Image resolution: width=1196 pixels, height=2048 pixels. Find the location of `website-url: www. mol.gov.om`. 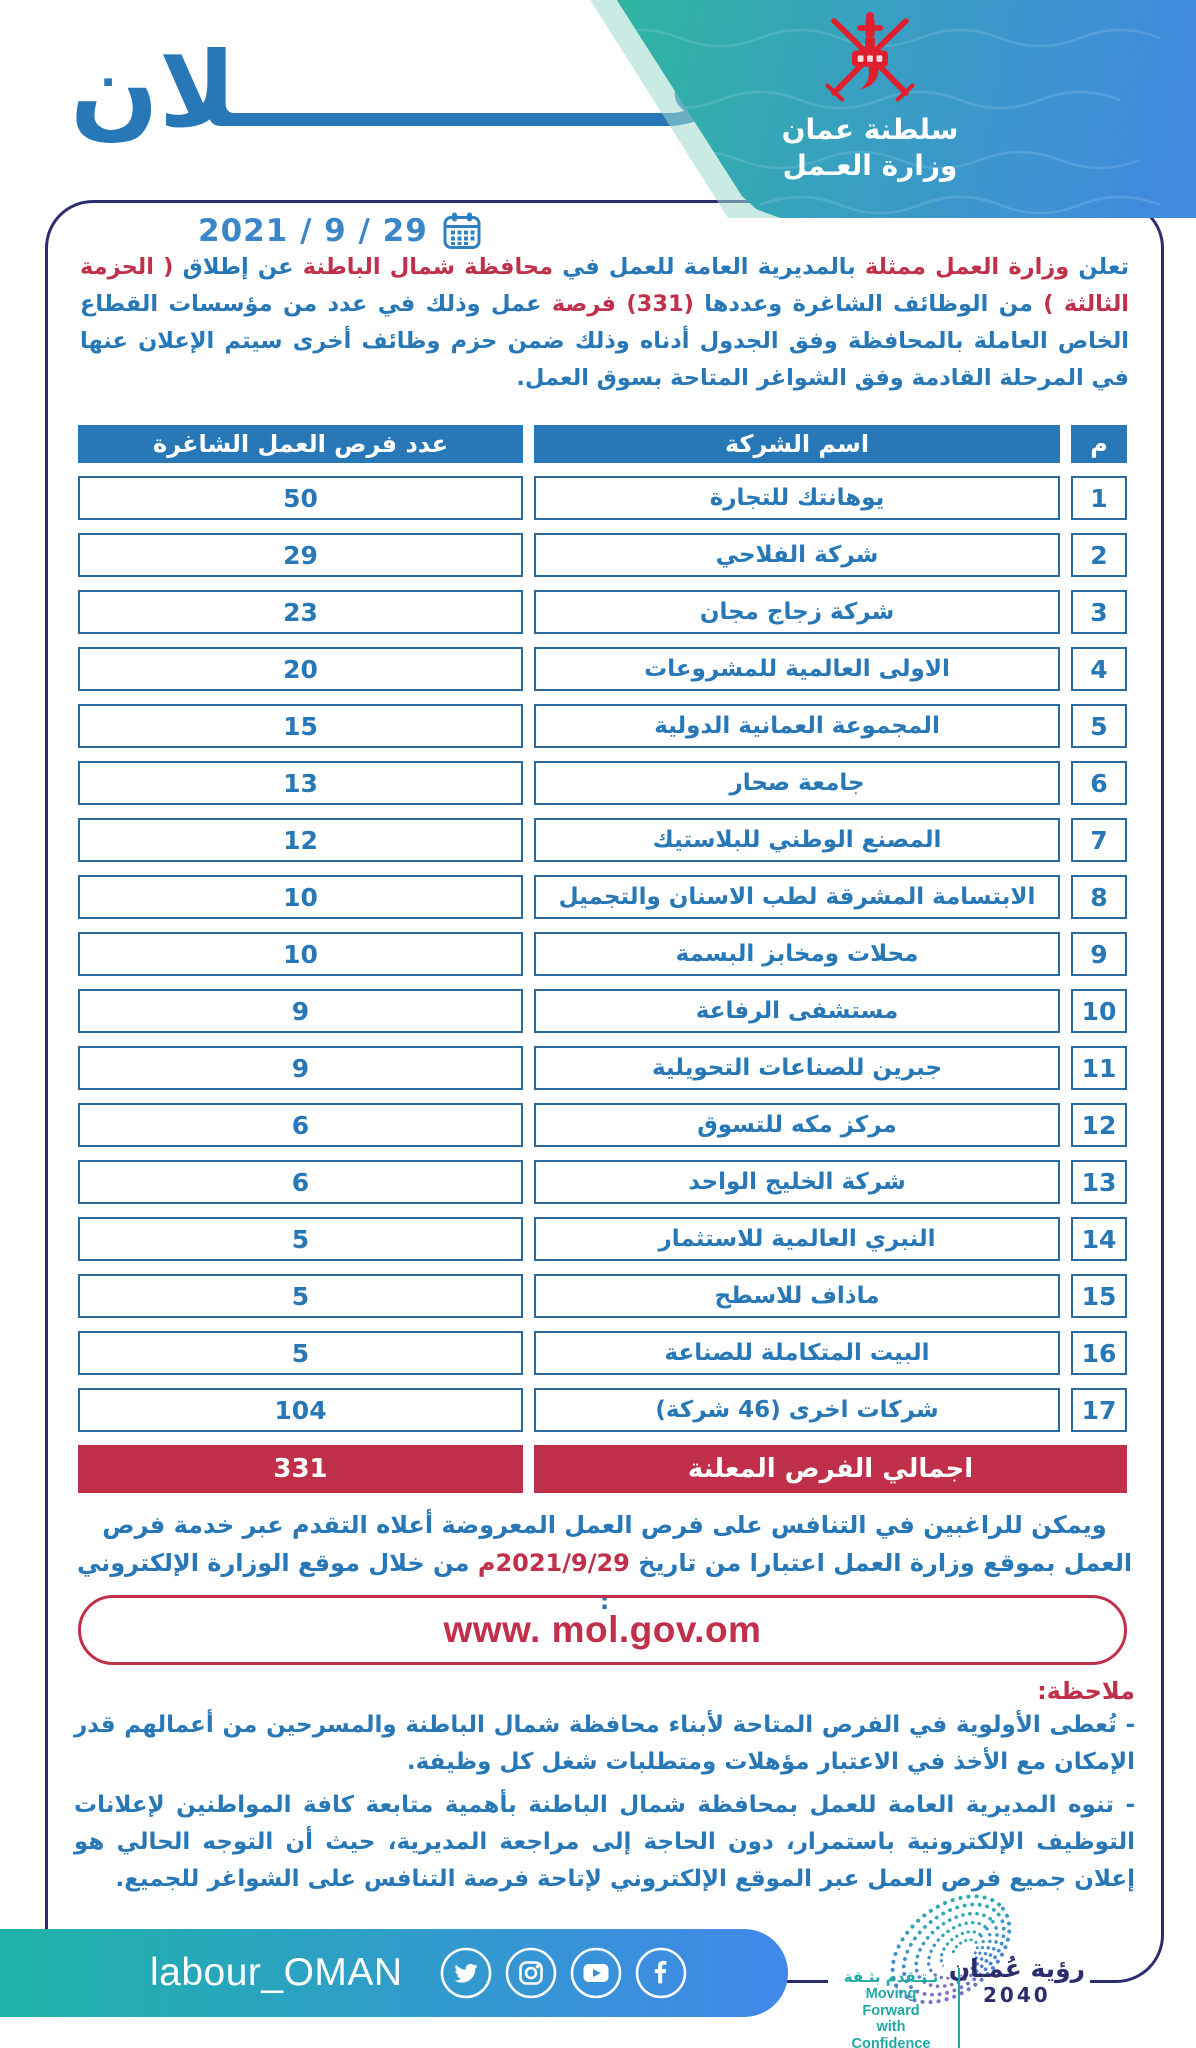

website-url: www. mol.gov.om is located at coordinates (602, 1629).